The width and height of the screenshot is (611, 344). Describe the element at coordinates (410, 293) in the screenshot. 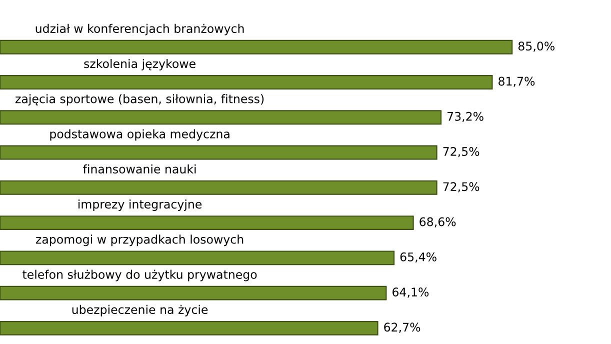

I see `data-label: 64,1%` at that location.